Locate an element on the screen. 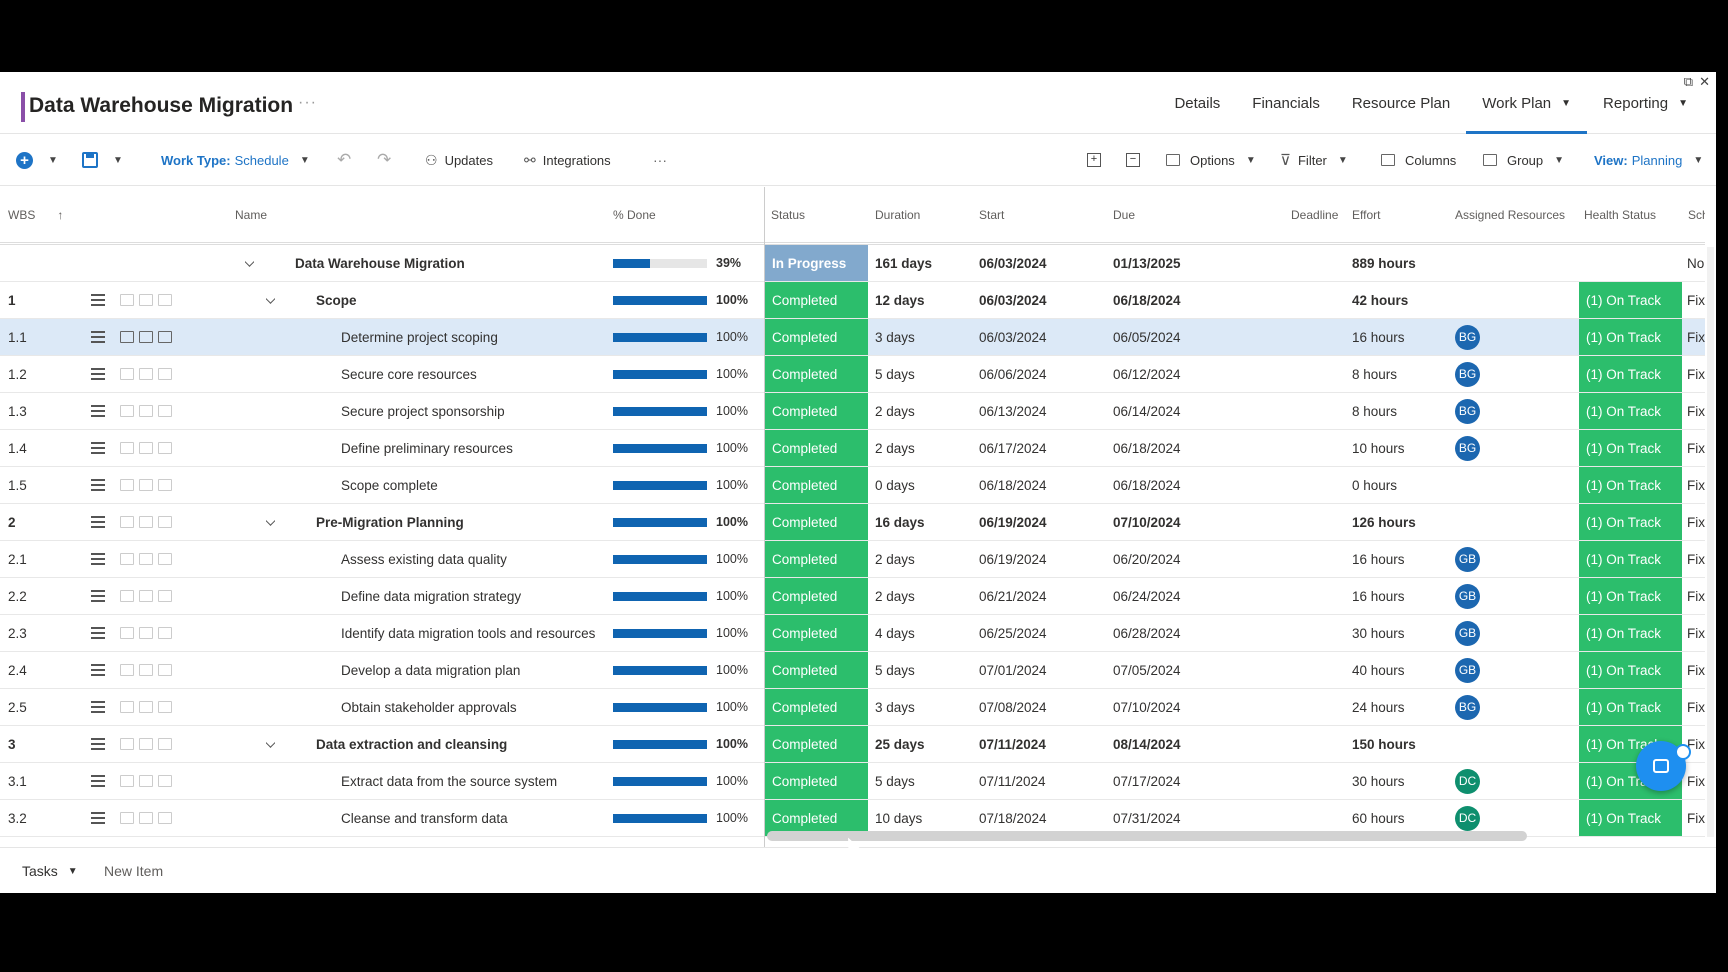  avatar: GB is located at coordinates (1467, 559).